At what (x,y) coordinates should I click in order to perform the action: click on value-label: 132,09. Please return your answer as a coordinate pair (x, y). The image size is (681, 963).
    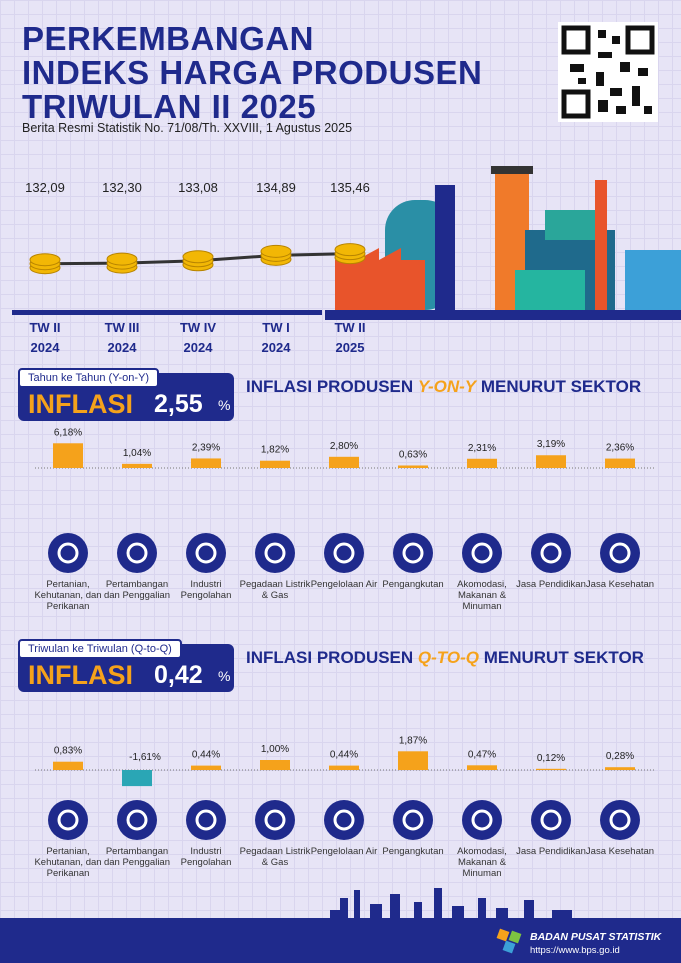
    Looking at the image, I should click on (45, 187).